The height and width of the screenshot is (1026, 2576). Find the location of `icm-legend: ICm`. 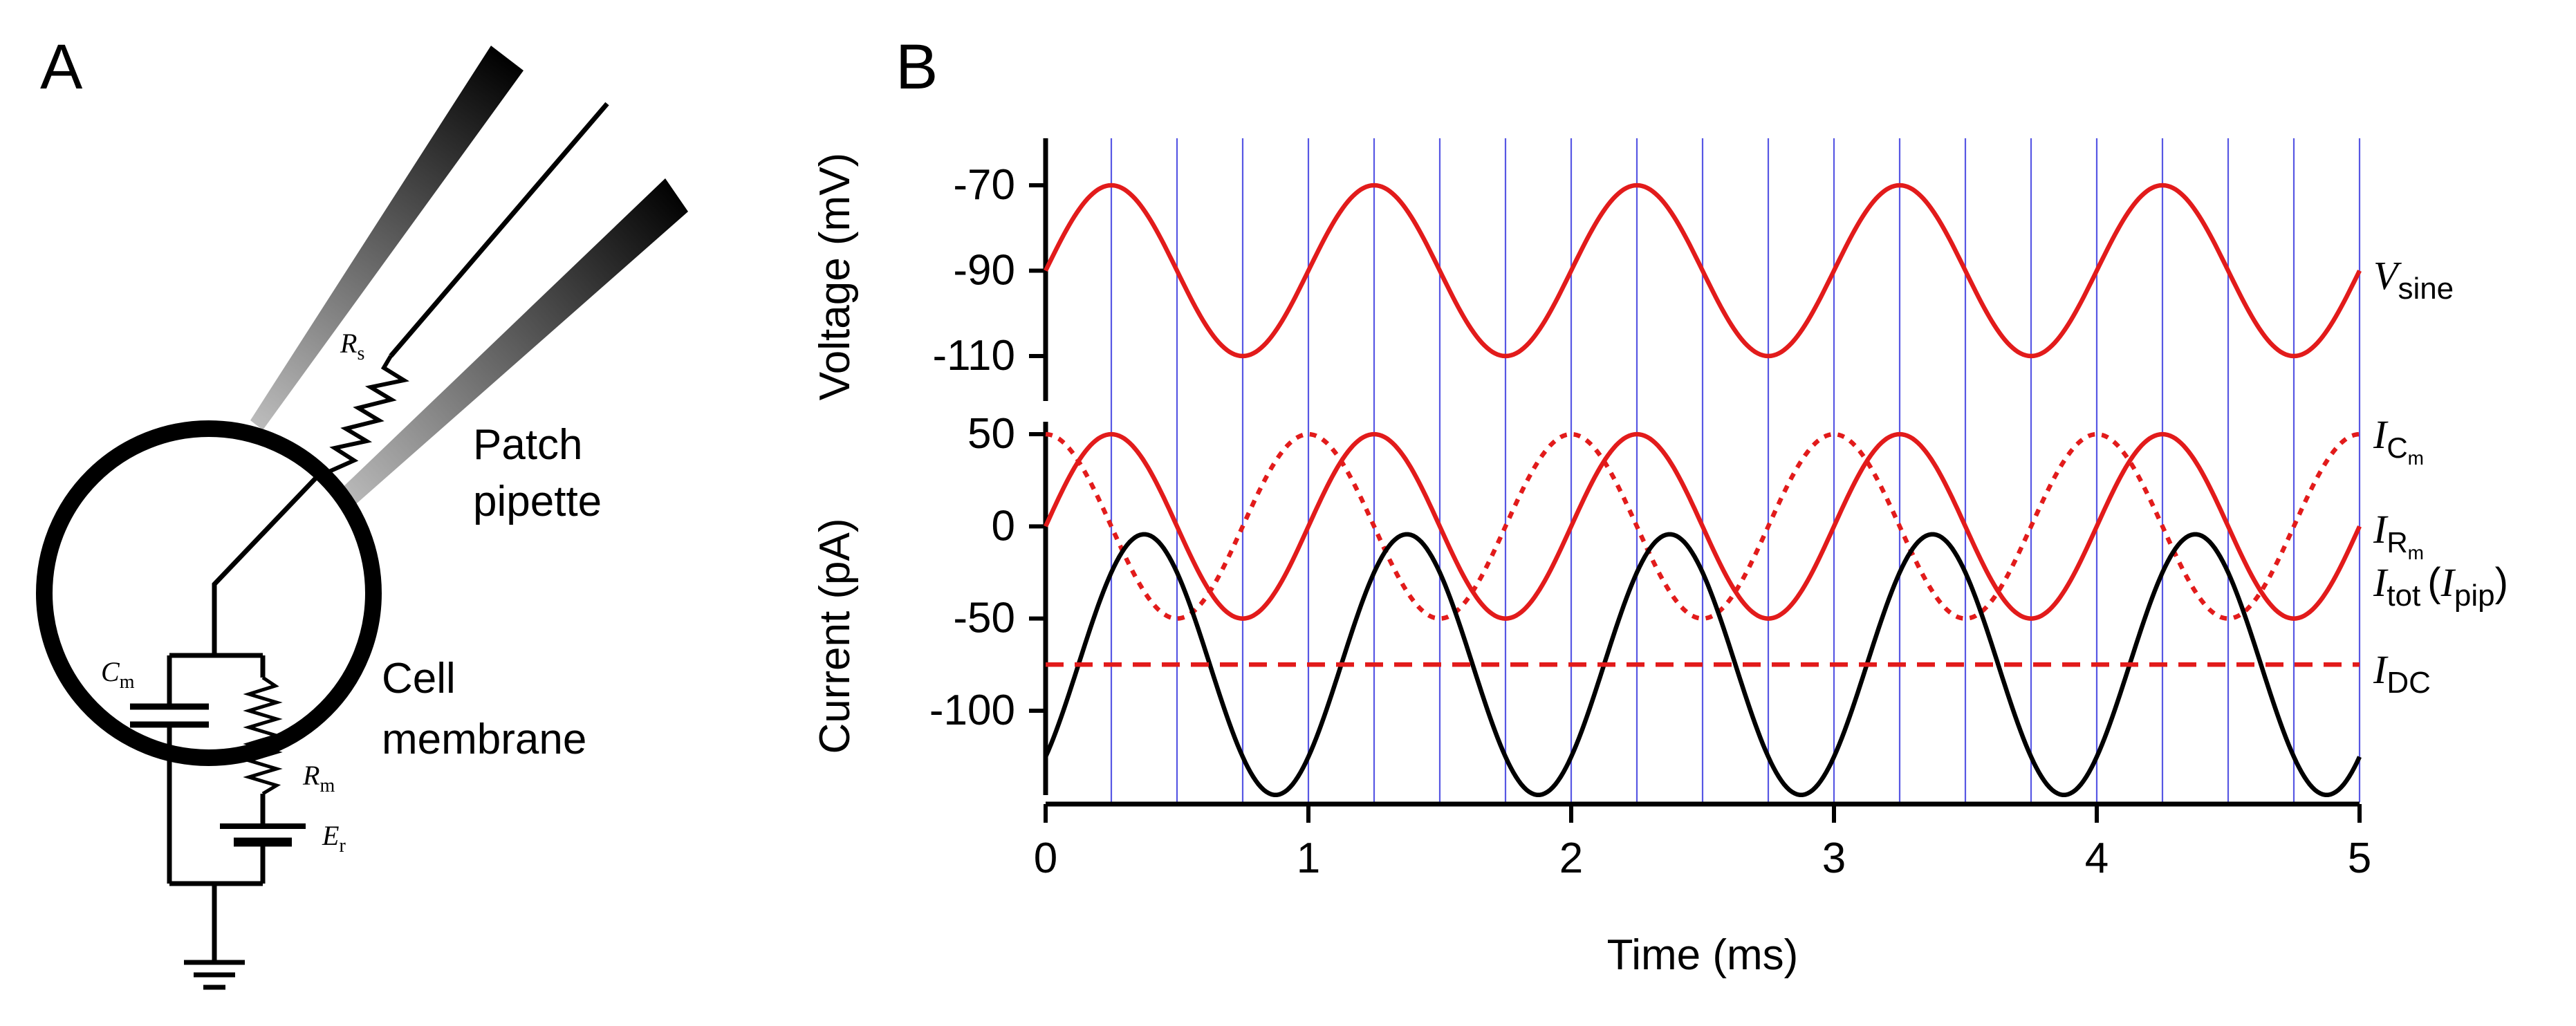

icm-legend: ICm is located at coordinates (2398, 441).